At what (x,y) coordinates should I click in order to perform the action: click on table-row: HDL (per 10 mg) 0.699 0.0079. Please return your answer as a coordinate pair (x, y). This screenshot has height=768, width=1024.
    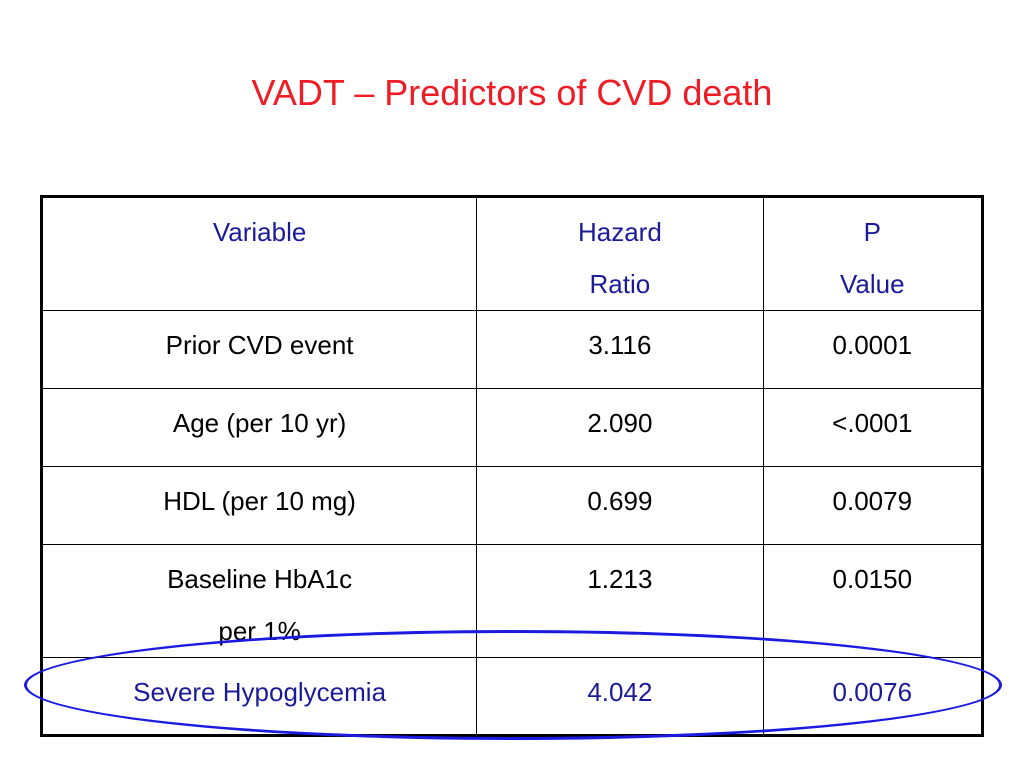
    Looking at the image, I should click on (512, 505).